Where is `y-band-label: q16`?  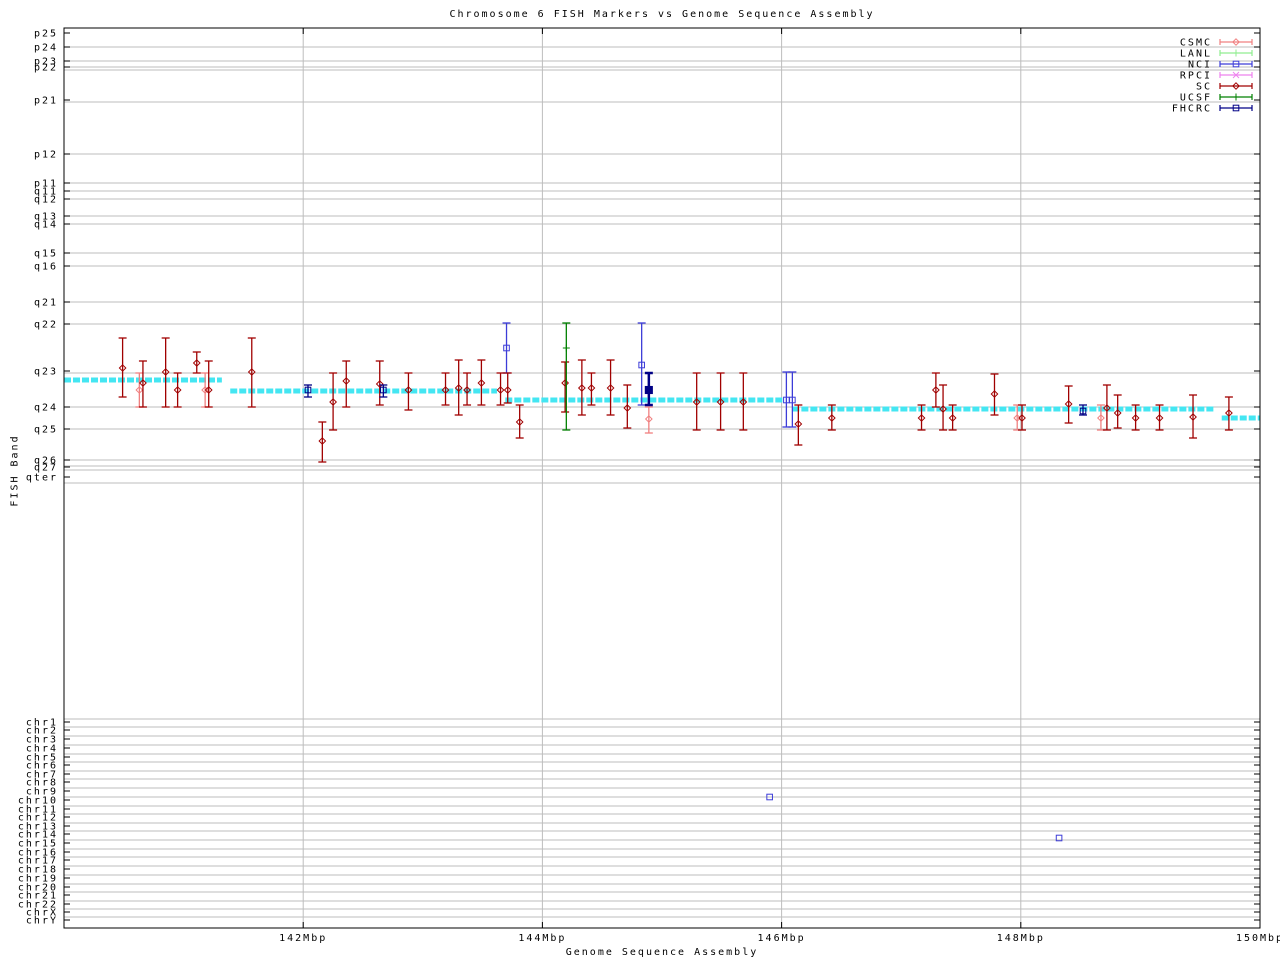
y-band-label: q16 is located at coordinates (46, 267).